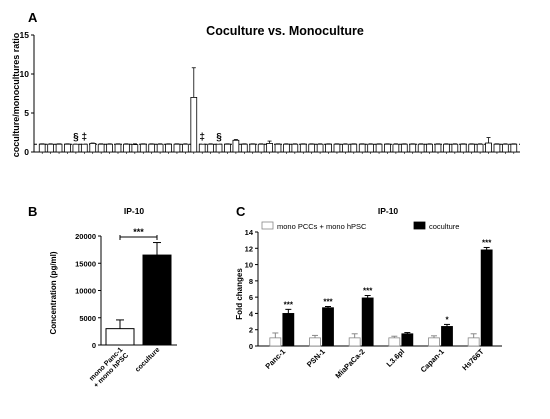  What do you see at coordinates (322, 226) in the screenshot?
I see `c-legend-label-mono: mono PCCs + mono hPSC` at bounding box center [322, 226].